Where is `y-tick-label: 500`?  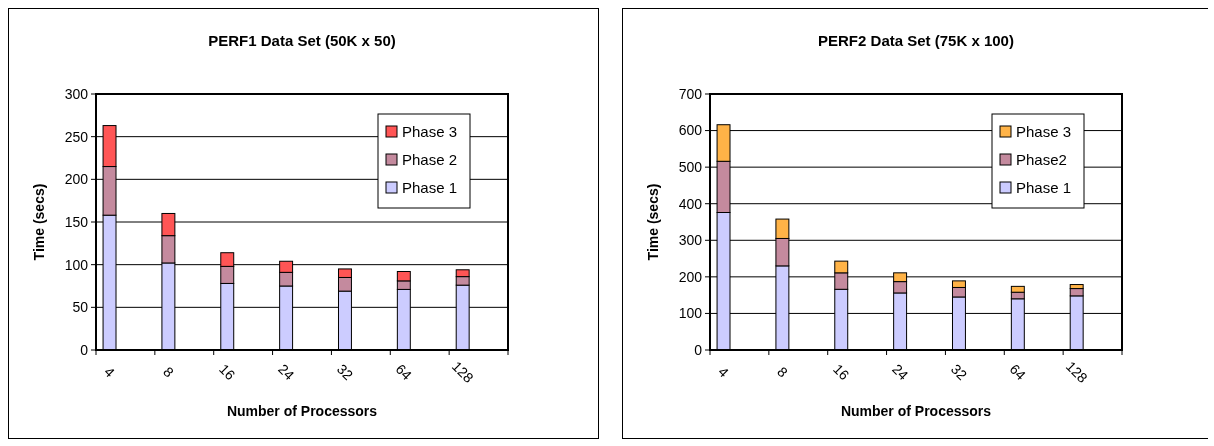
y-tick-label: 500 is located at coordinates (690, 167).